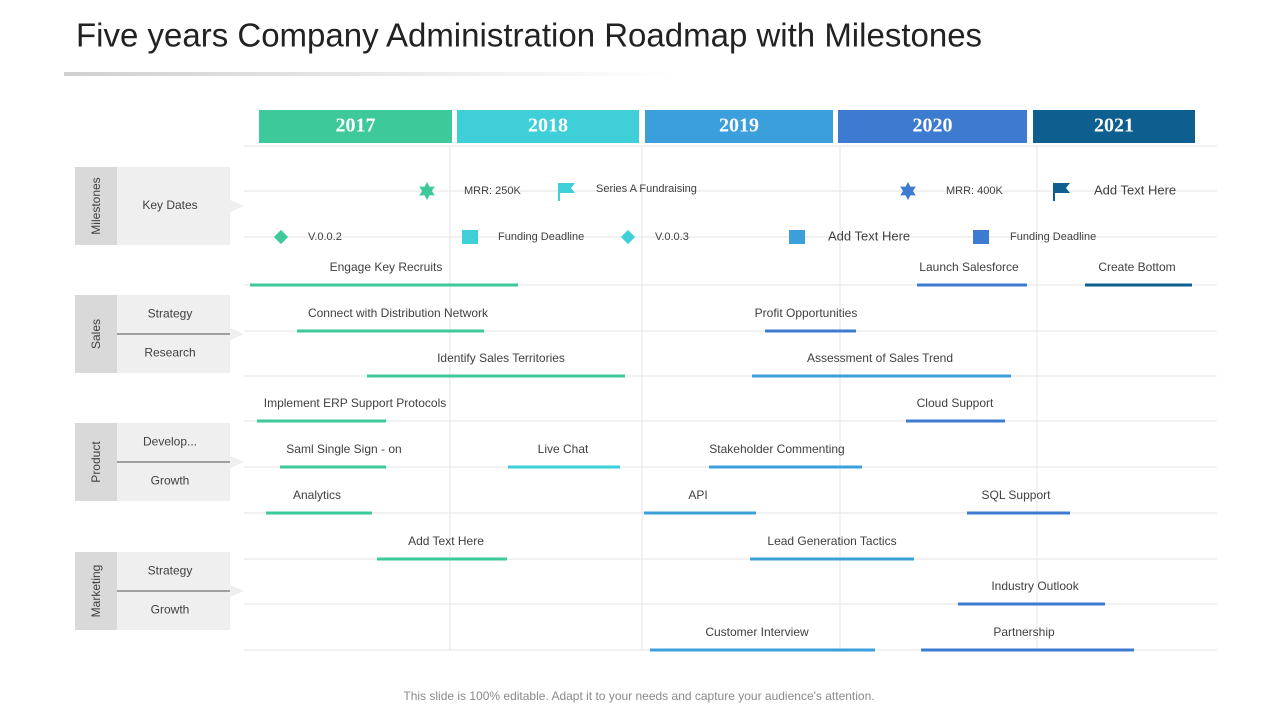  I want to click on task-label: Live Chat, so click(563, 449).